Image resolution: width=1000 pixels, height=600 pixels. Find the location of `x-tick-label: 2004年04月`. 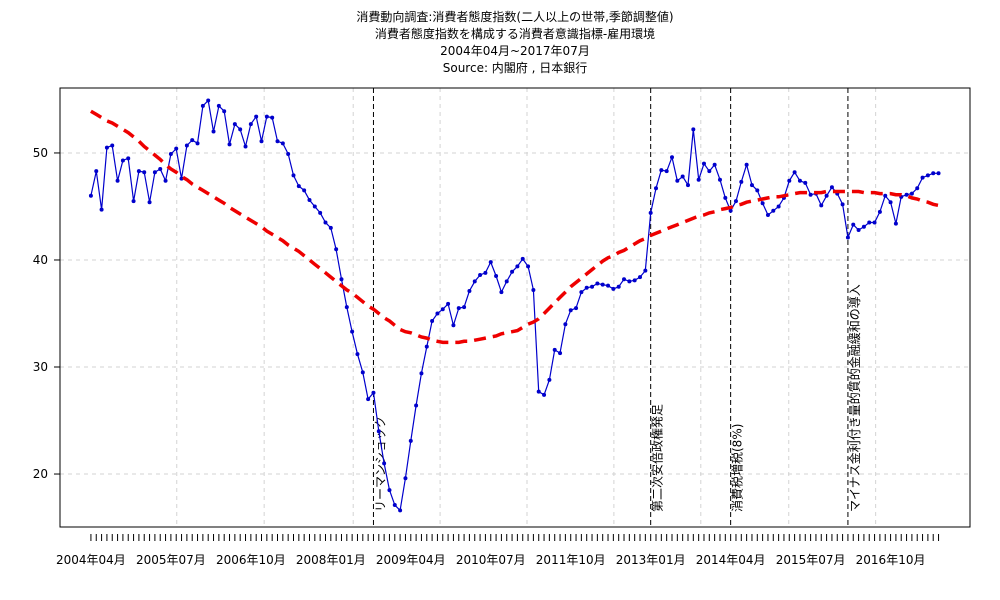

x-tick-label: 2004年04月 is located at coordinates (91, 560).